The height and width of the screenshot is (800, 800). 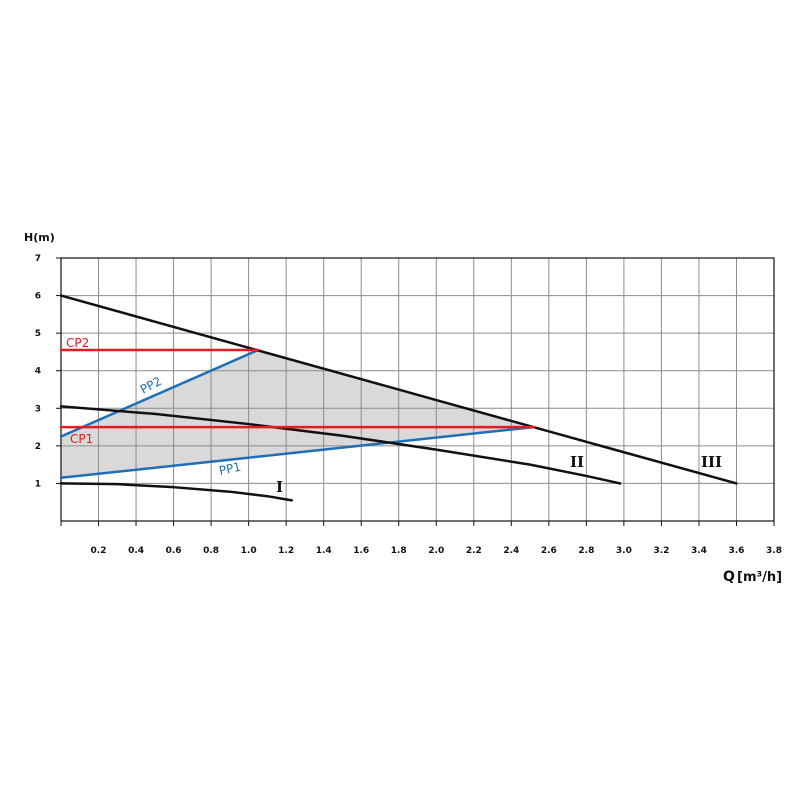 What do you see at coordinates (549, 551) in the screenshot?
I see `x-tick-label-2-6: 2.6` at bounding box center [549, 551].